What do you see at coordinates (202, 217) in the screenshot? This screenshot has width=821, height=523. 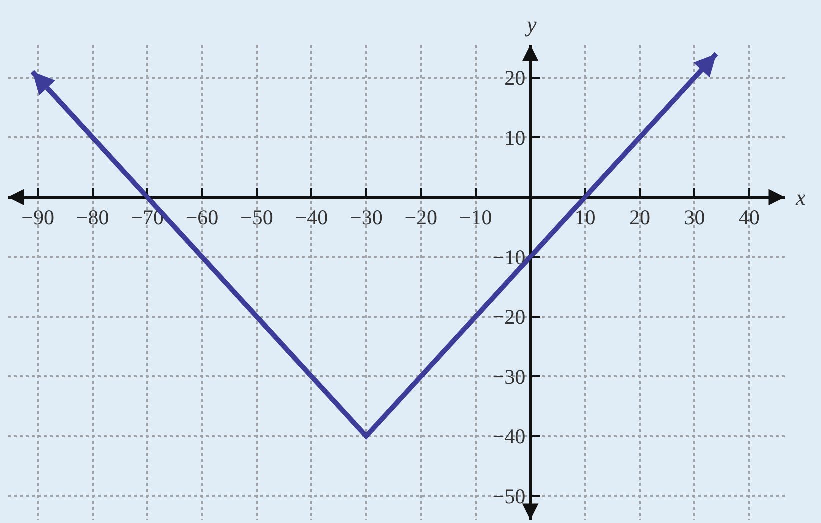 I see `x-tick-label: −60` at bounding box center [202, 217].